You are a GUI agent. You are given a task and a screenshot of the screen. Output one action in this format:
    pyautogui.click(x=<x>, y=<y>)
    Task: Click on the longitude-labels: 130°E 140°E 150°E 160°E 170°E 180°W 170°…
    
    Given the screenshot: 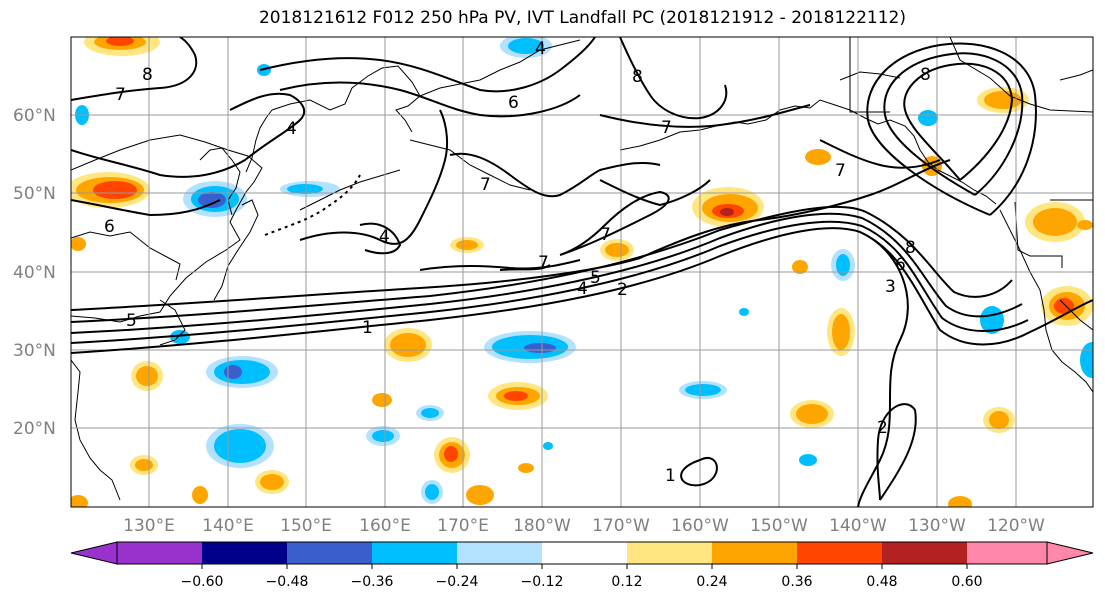 What is the action you would take?
    pyautogui.click(x=584, y=526)
    